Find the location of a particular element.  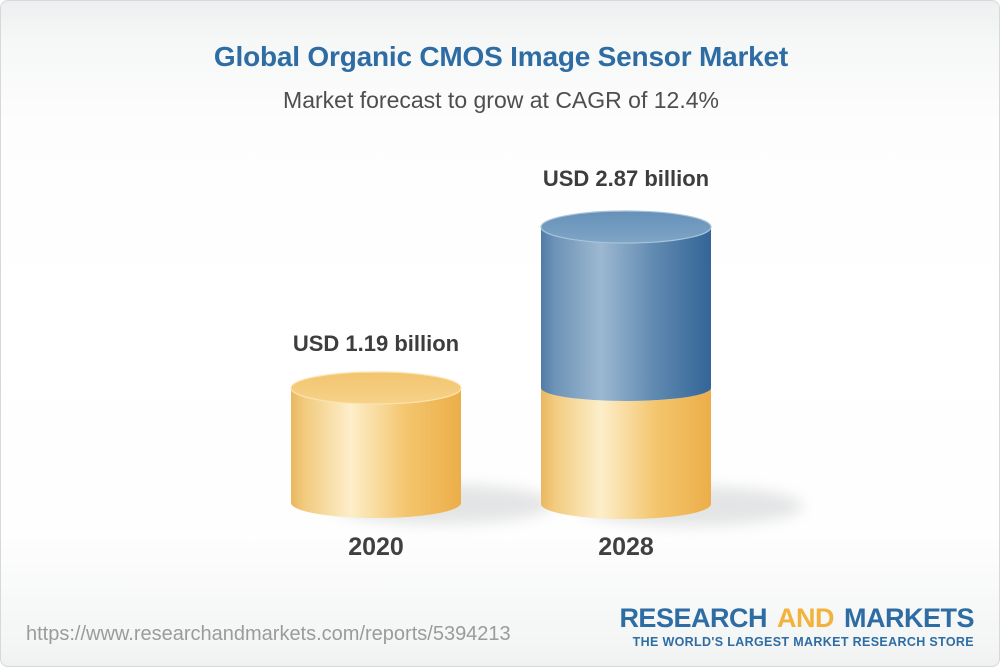

logo-and: AND is located at coordinates (805, 618).